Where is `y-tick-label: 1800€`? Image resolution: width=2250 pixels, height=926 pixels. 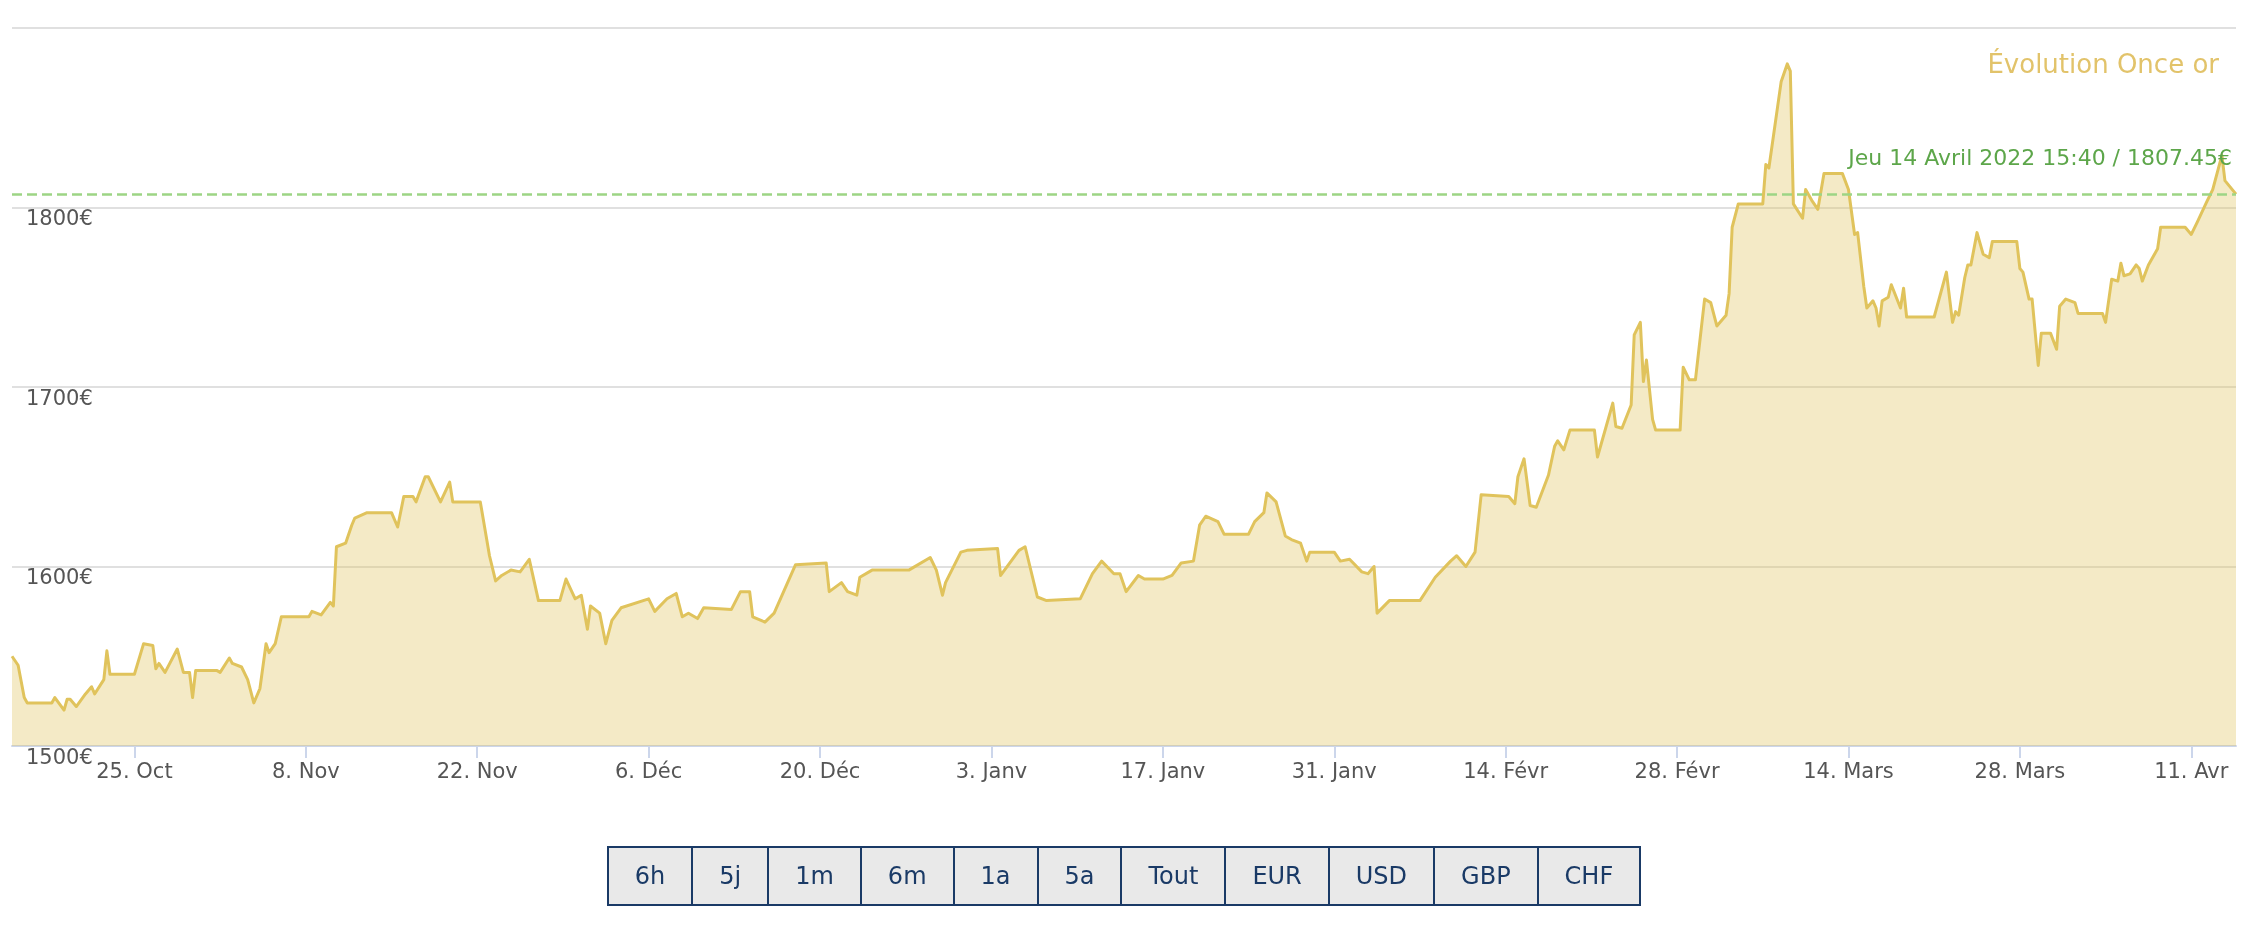 y-tick-label: 1800€ is located at coordinates (59, 218).